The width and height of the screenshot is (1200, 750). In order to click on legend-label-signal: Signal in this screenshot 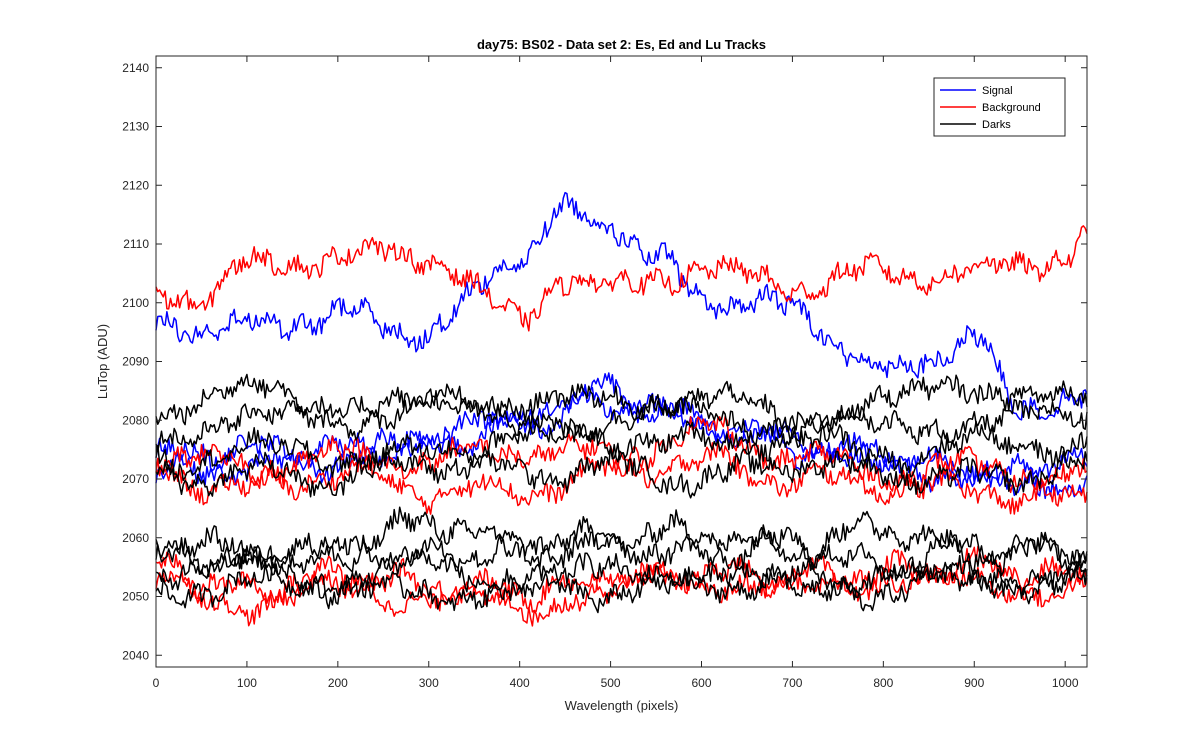, I will do `click(997, 91)`.